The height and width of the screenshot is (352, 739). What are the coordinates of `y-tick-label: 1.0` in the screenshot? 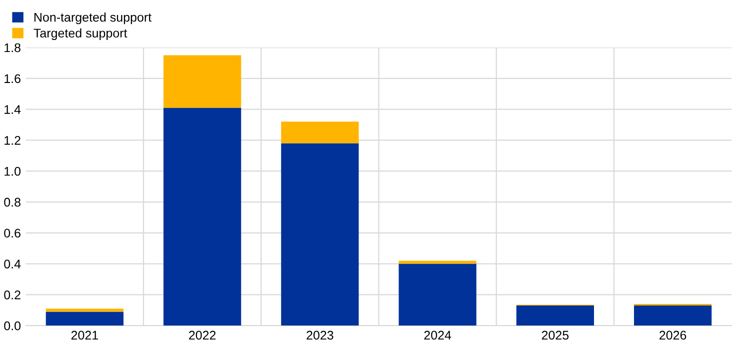 It's located at (12, 171).